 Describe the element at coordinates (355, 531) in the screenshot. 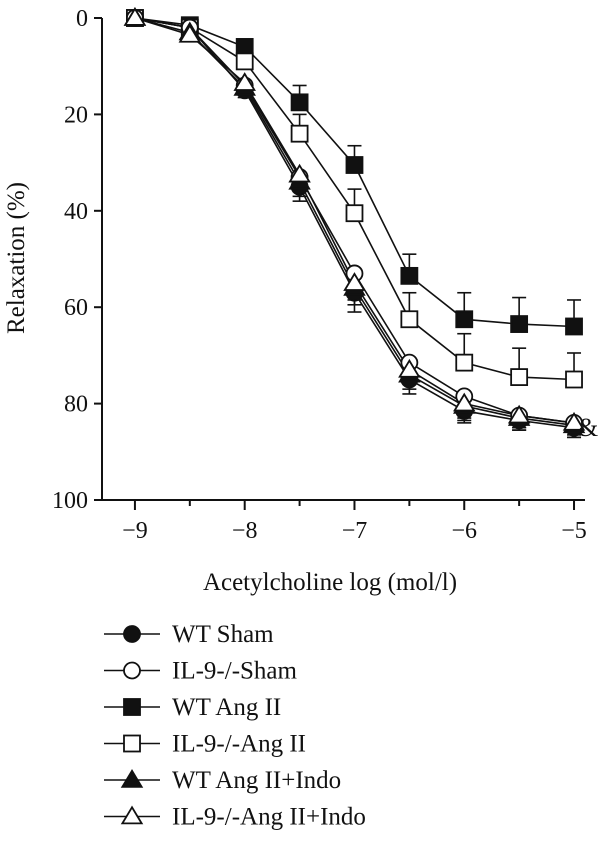

I see `x-tick-label: −7` at that location.